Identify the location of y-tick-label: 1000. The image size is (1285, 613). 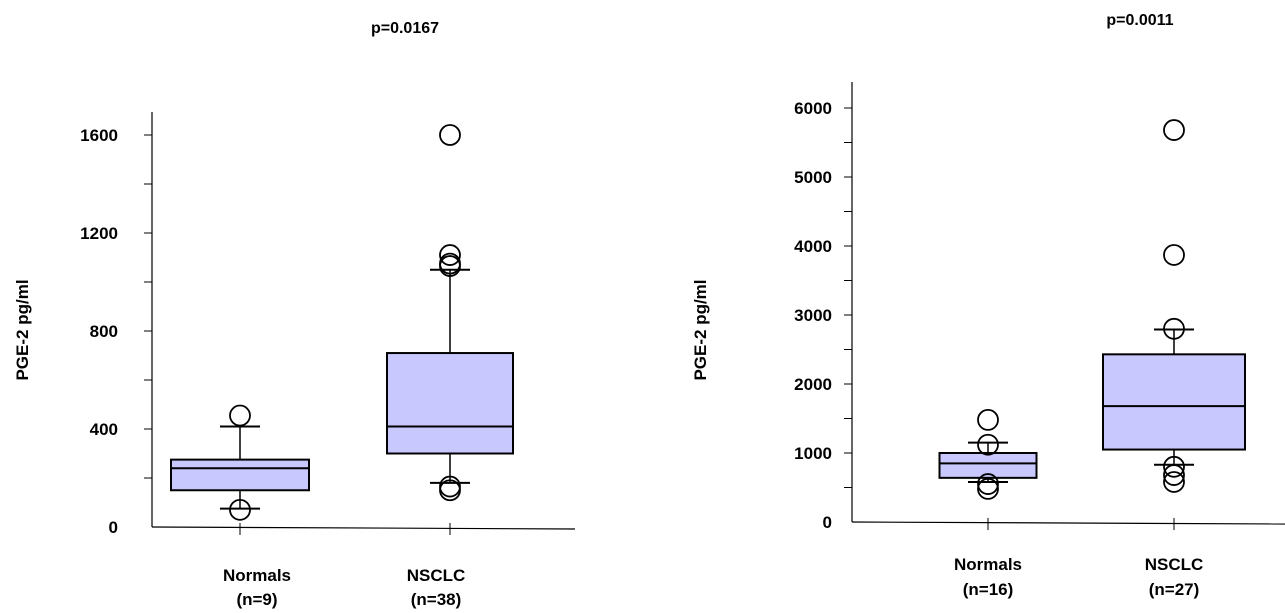
(813, 453).